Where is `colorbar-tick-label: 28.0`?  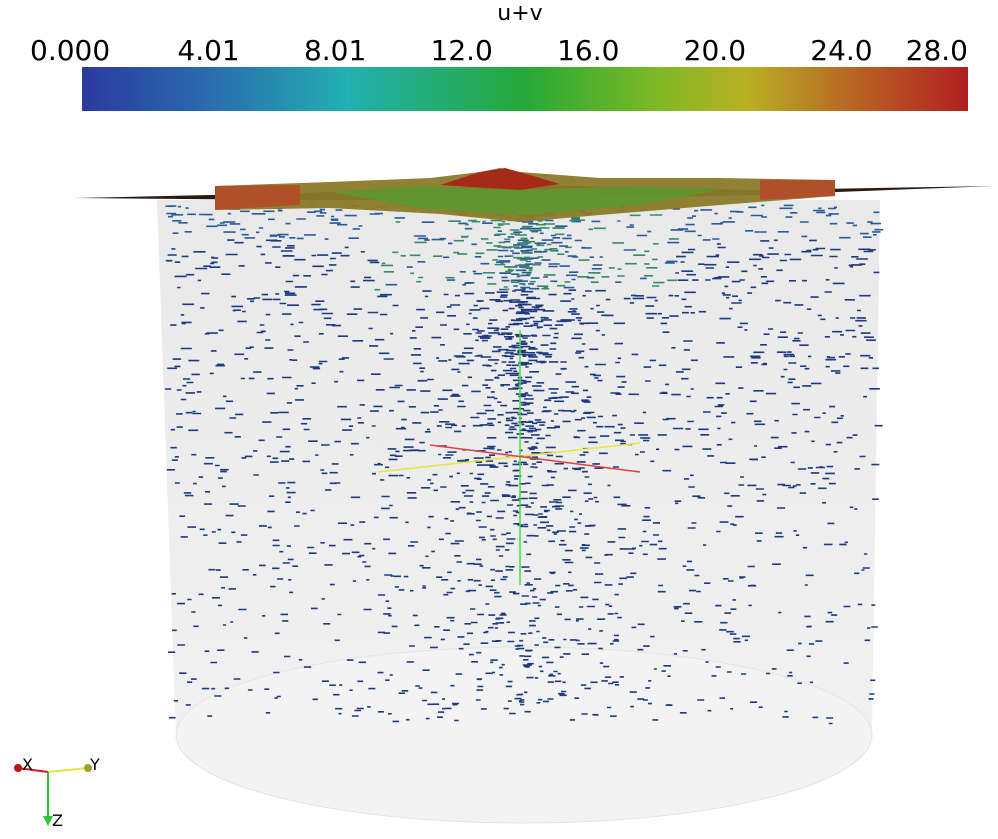 colorbar-tick-label: 28.0 is located at coordinates (937, 50).